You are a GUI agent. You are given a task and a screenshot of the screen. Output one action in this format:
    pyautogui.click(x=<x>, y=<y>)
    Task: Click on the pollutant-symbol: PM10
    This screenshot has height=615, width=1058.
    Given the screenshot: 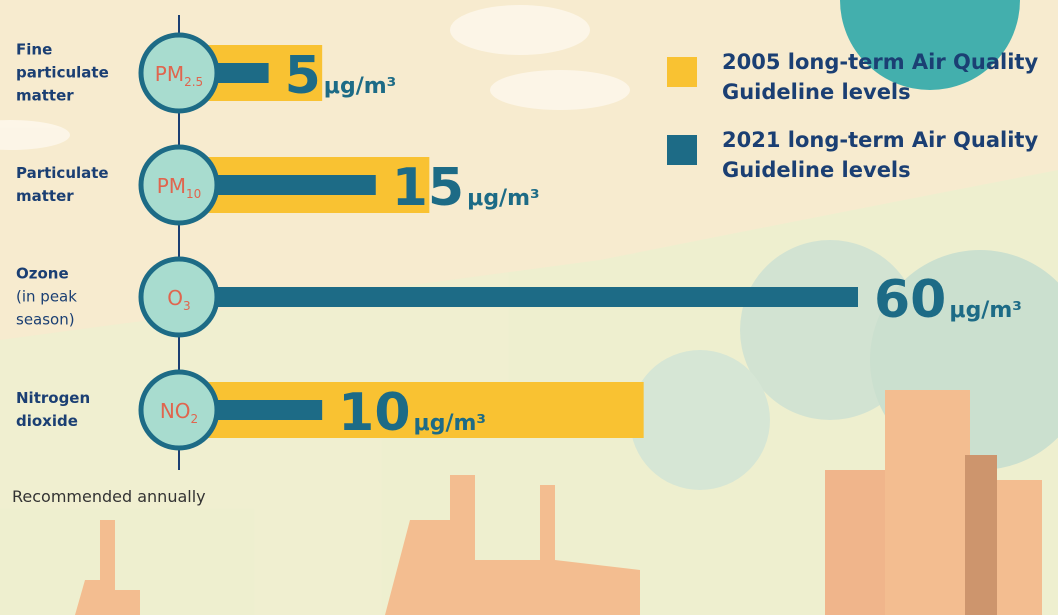 What is the action you would take?
    pyautogui.click(x=179, y=187)
    